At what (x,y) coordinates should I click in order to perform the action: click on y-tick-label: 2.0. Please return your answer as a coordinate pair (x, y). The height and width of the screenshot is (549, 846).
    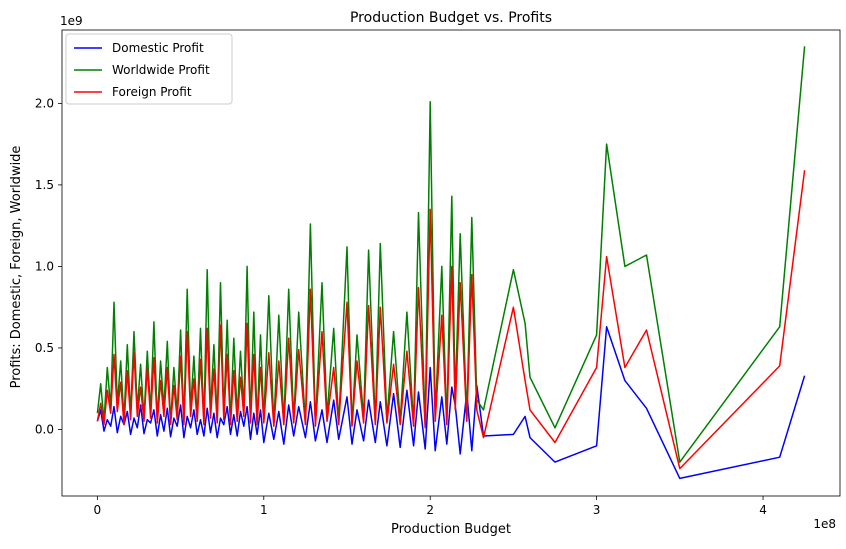
    Looking at the image, I should click on (44, 103).